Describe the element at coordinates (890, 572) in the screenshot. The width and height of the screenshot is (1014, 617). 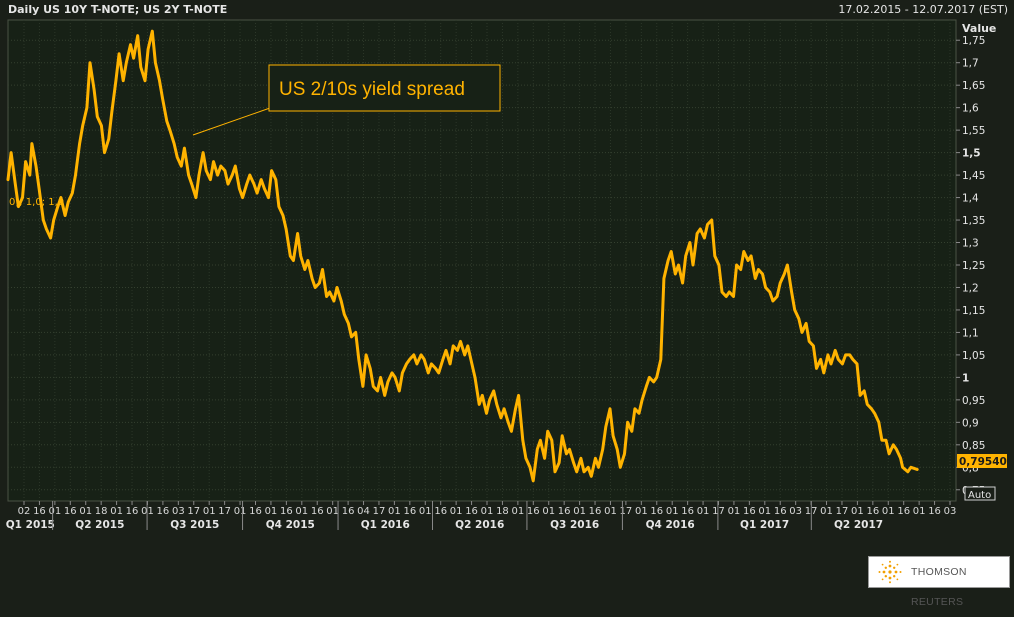
I see `reuters-dot-logo-icon` at that location.